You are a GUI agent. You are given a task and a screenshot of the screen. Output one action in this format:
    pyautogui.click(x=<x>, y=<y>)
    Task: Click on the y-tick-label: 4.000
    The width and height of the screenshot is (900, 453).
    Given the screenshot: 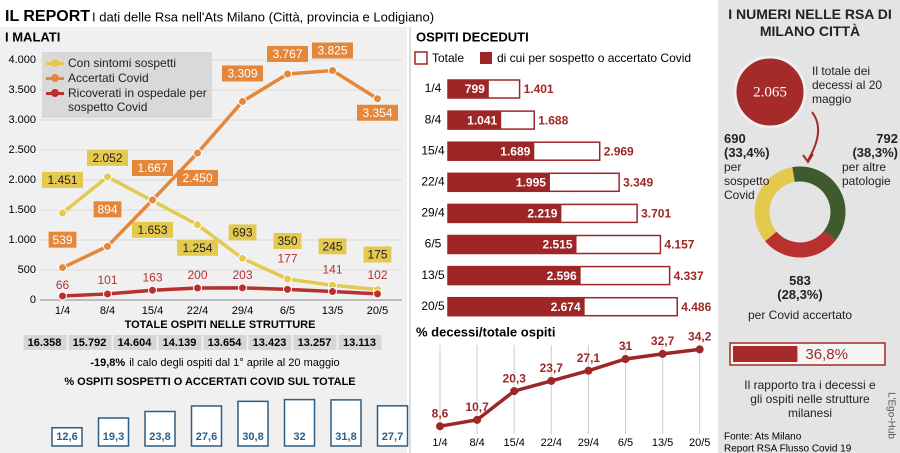 What is the action you would take?
    pyautogui.click(x=22, y=60)
    